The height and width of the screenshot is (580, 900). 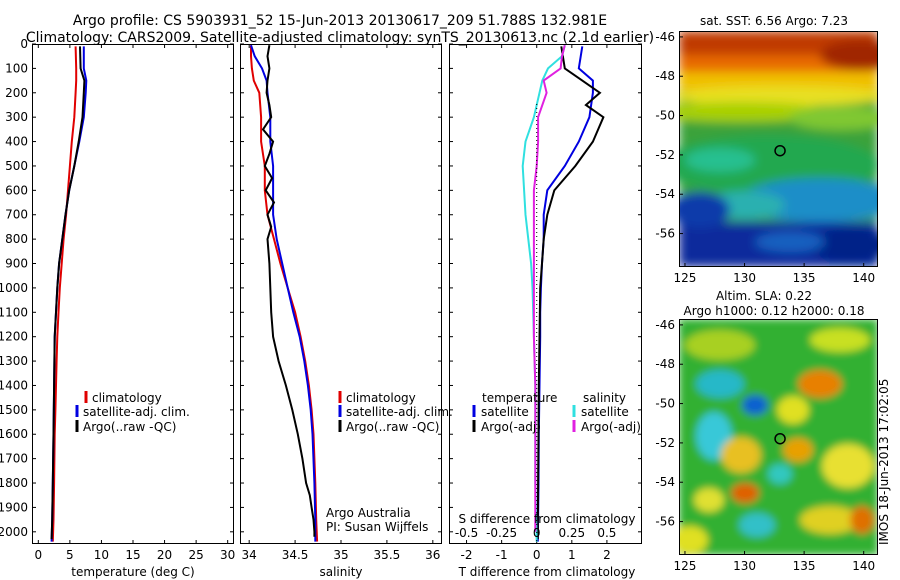 What do you see at coordinates (14, 434) in the screenshot?
I see `y-tick-label: 1600` at bounding box center [14, 434].